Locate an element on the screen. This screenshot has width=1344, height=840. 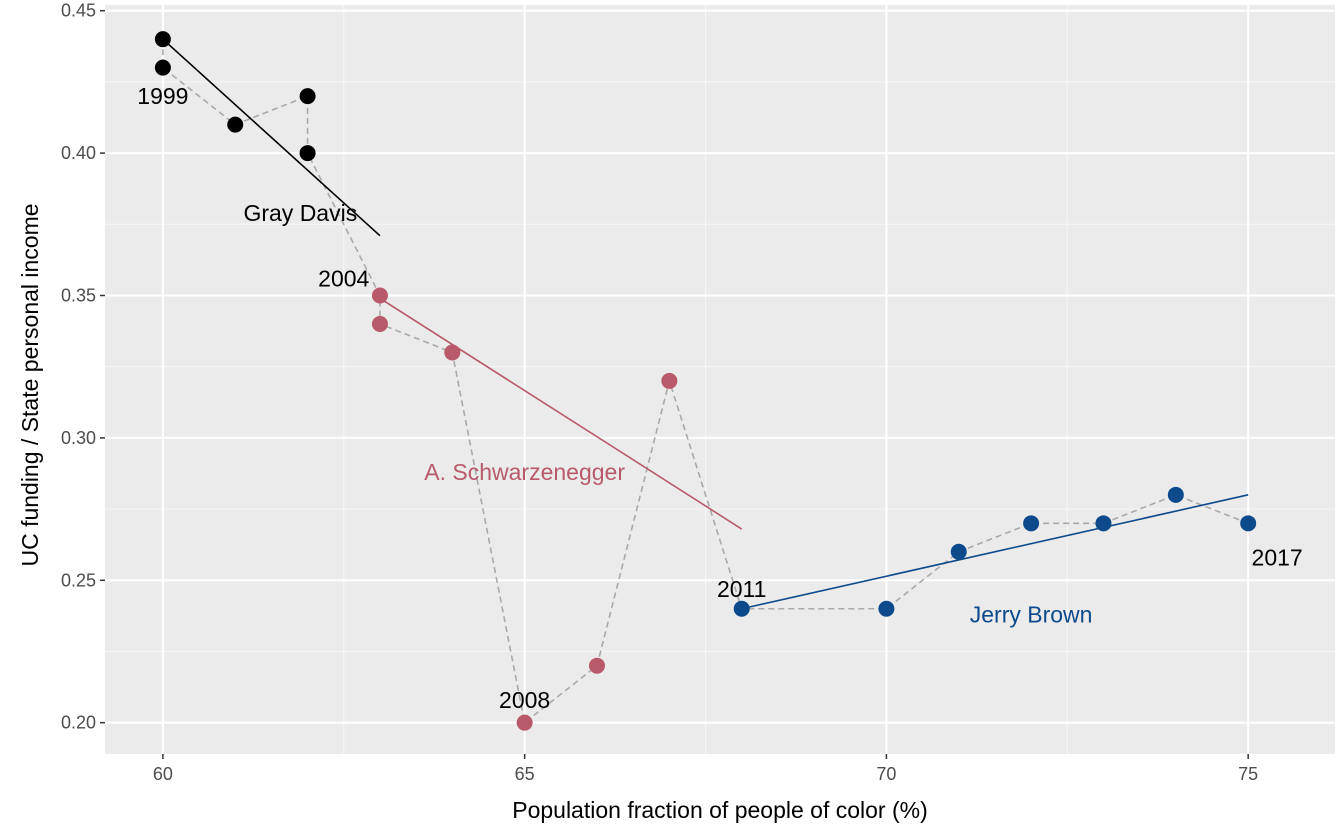
y-tick-label: 0.45 is located at coordinates (78, 11).